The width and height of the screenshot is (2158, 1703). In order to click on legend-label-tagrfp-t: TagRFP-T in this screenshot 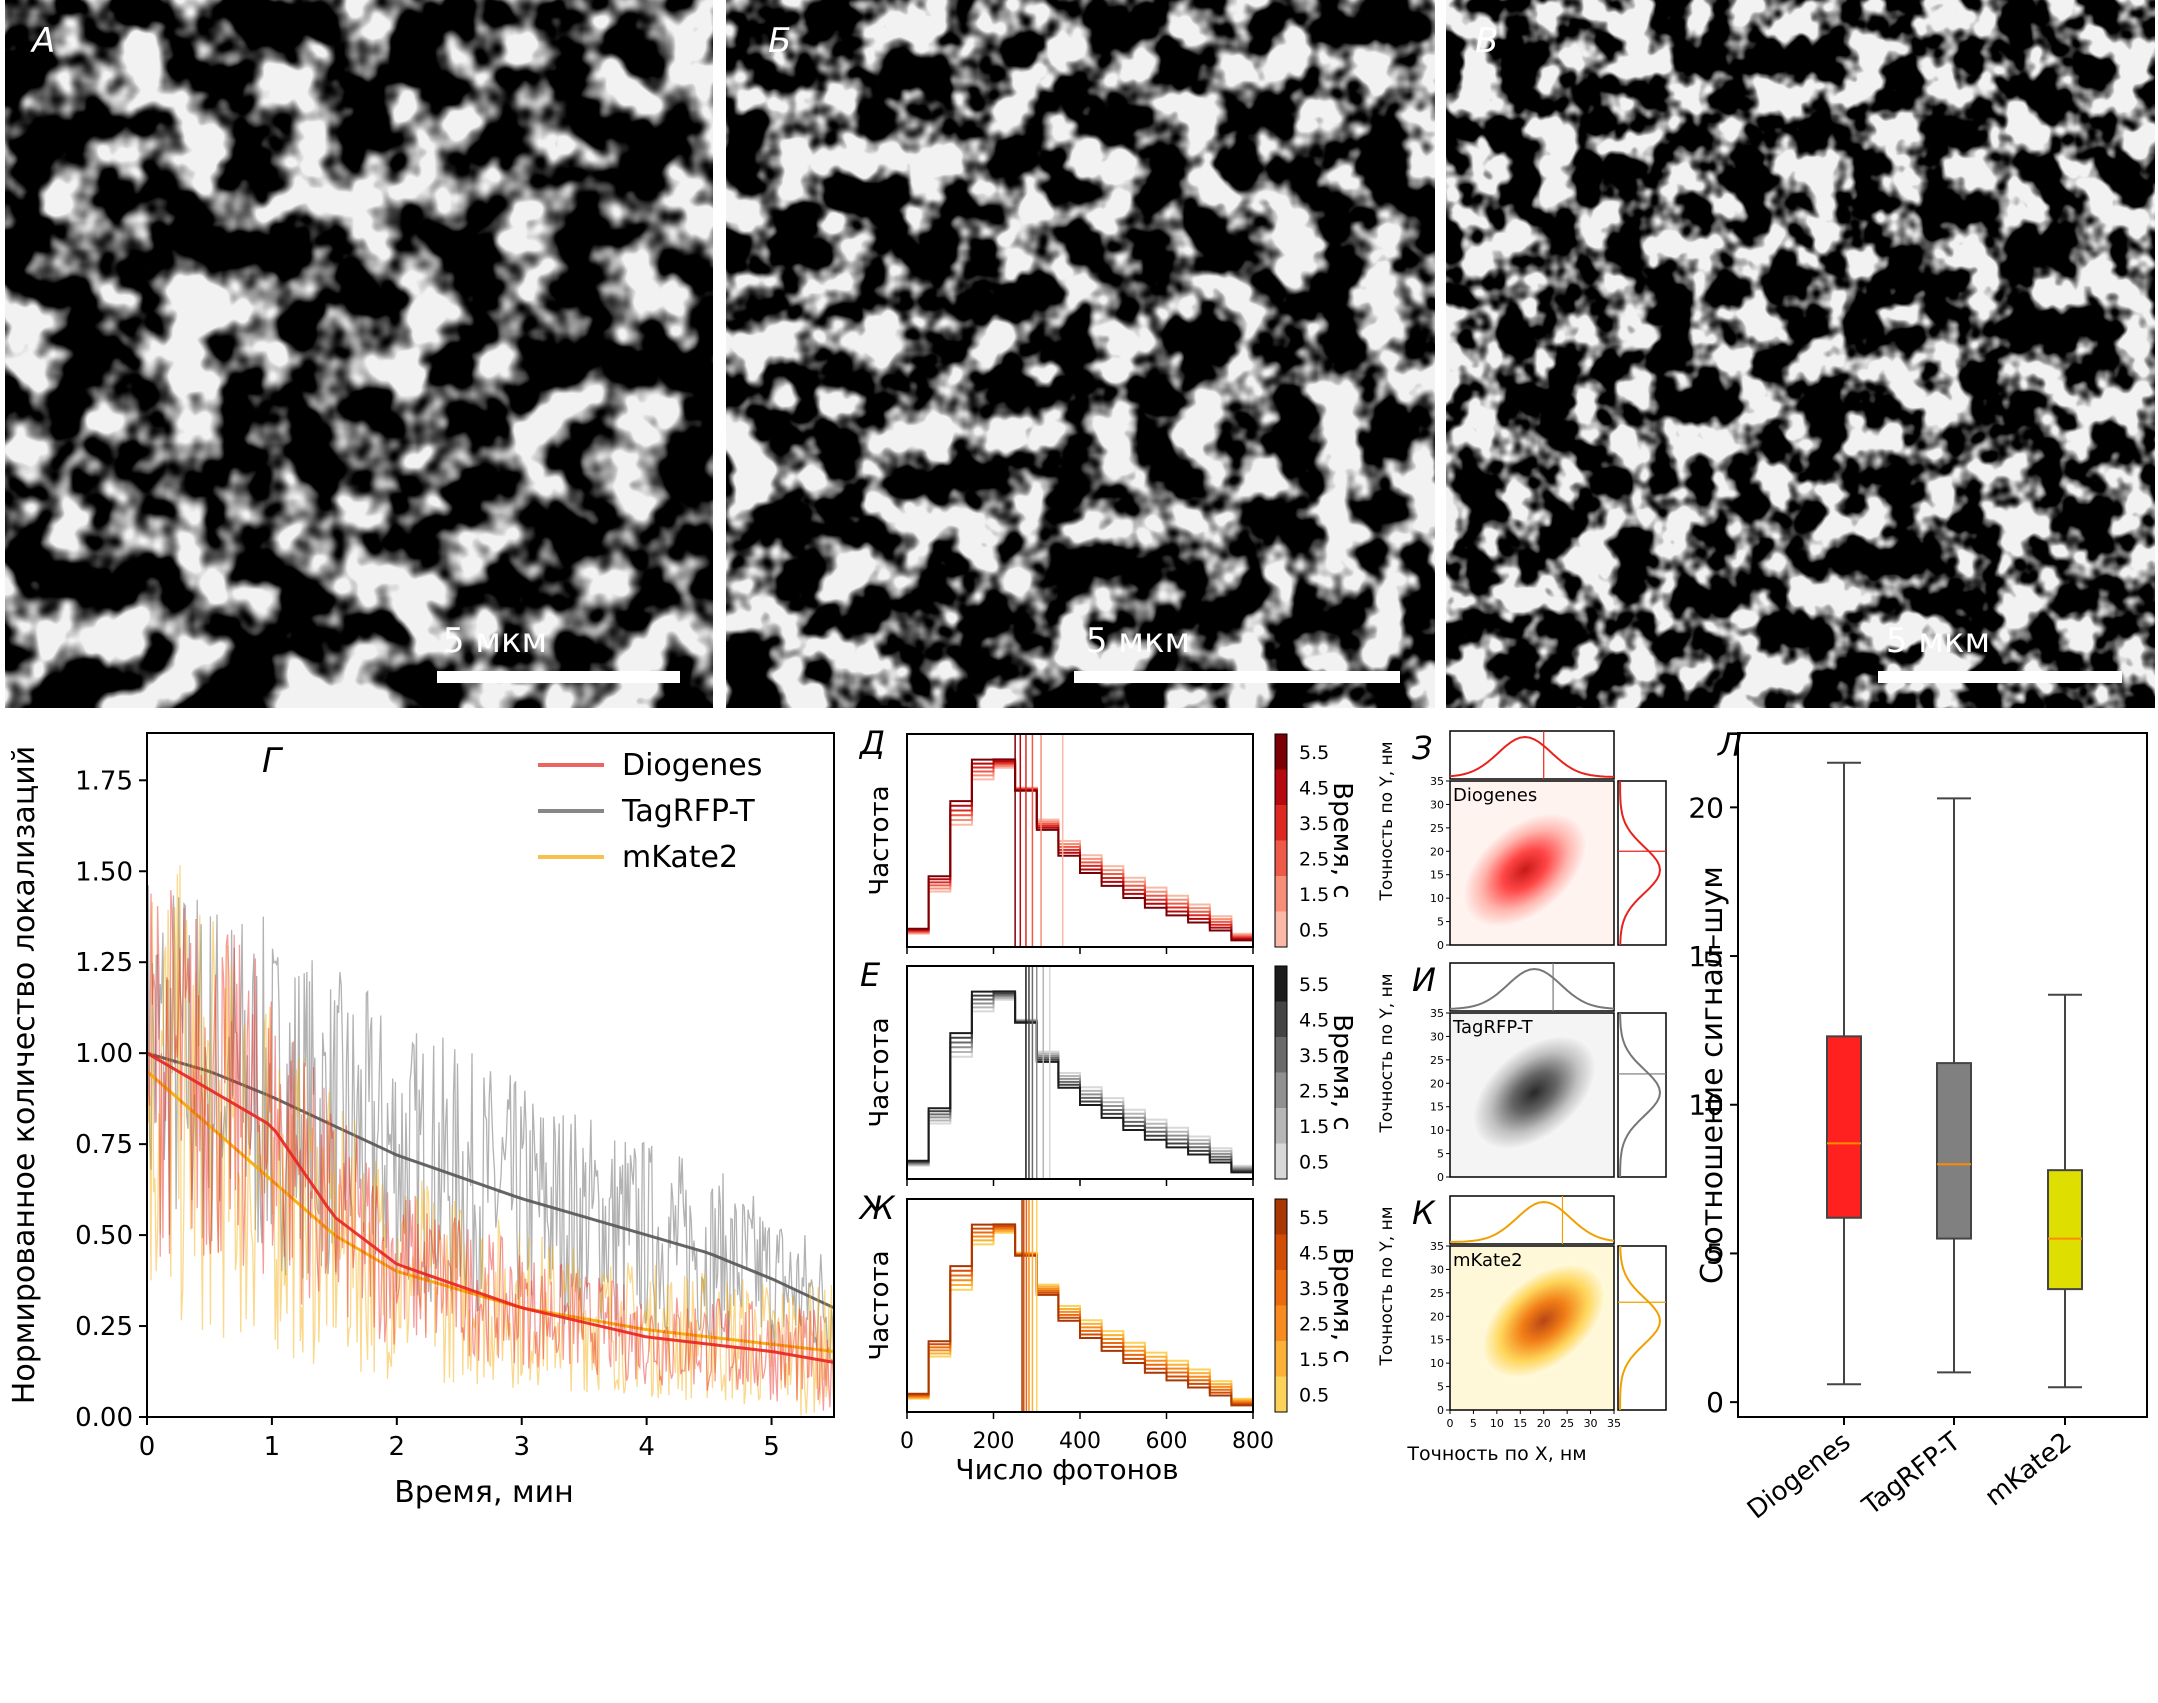, I will do `click(688, 811)`.